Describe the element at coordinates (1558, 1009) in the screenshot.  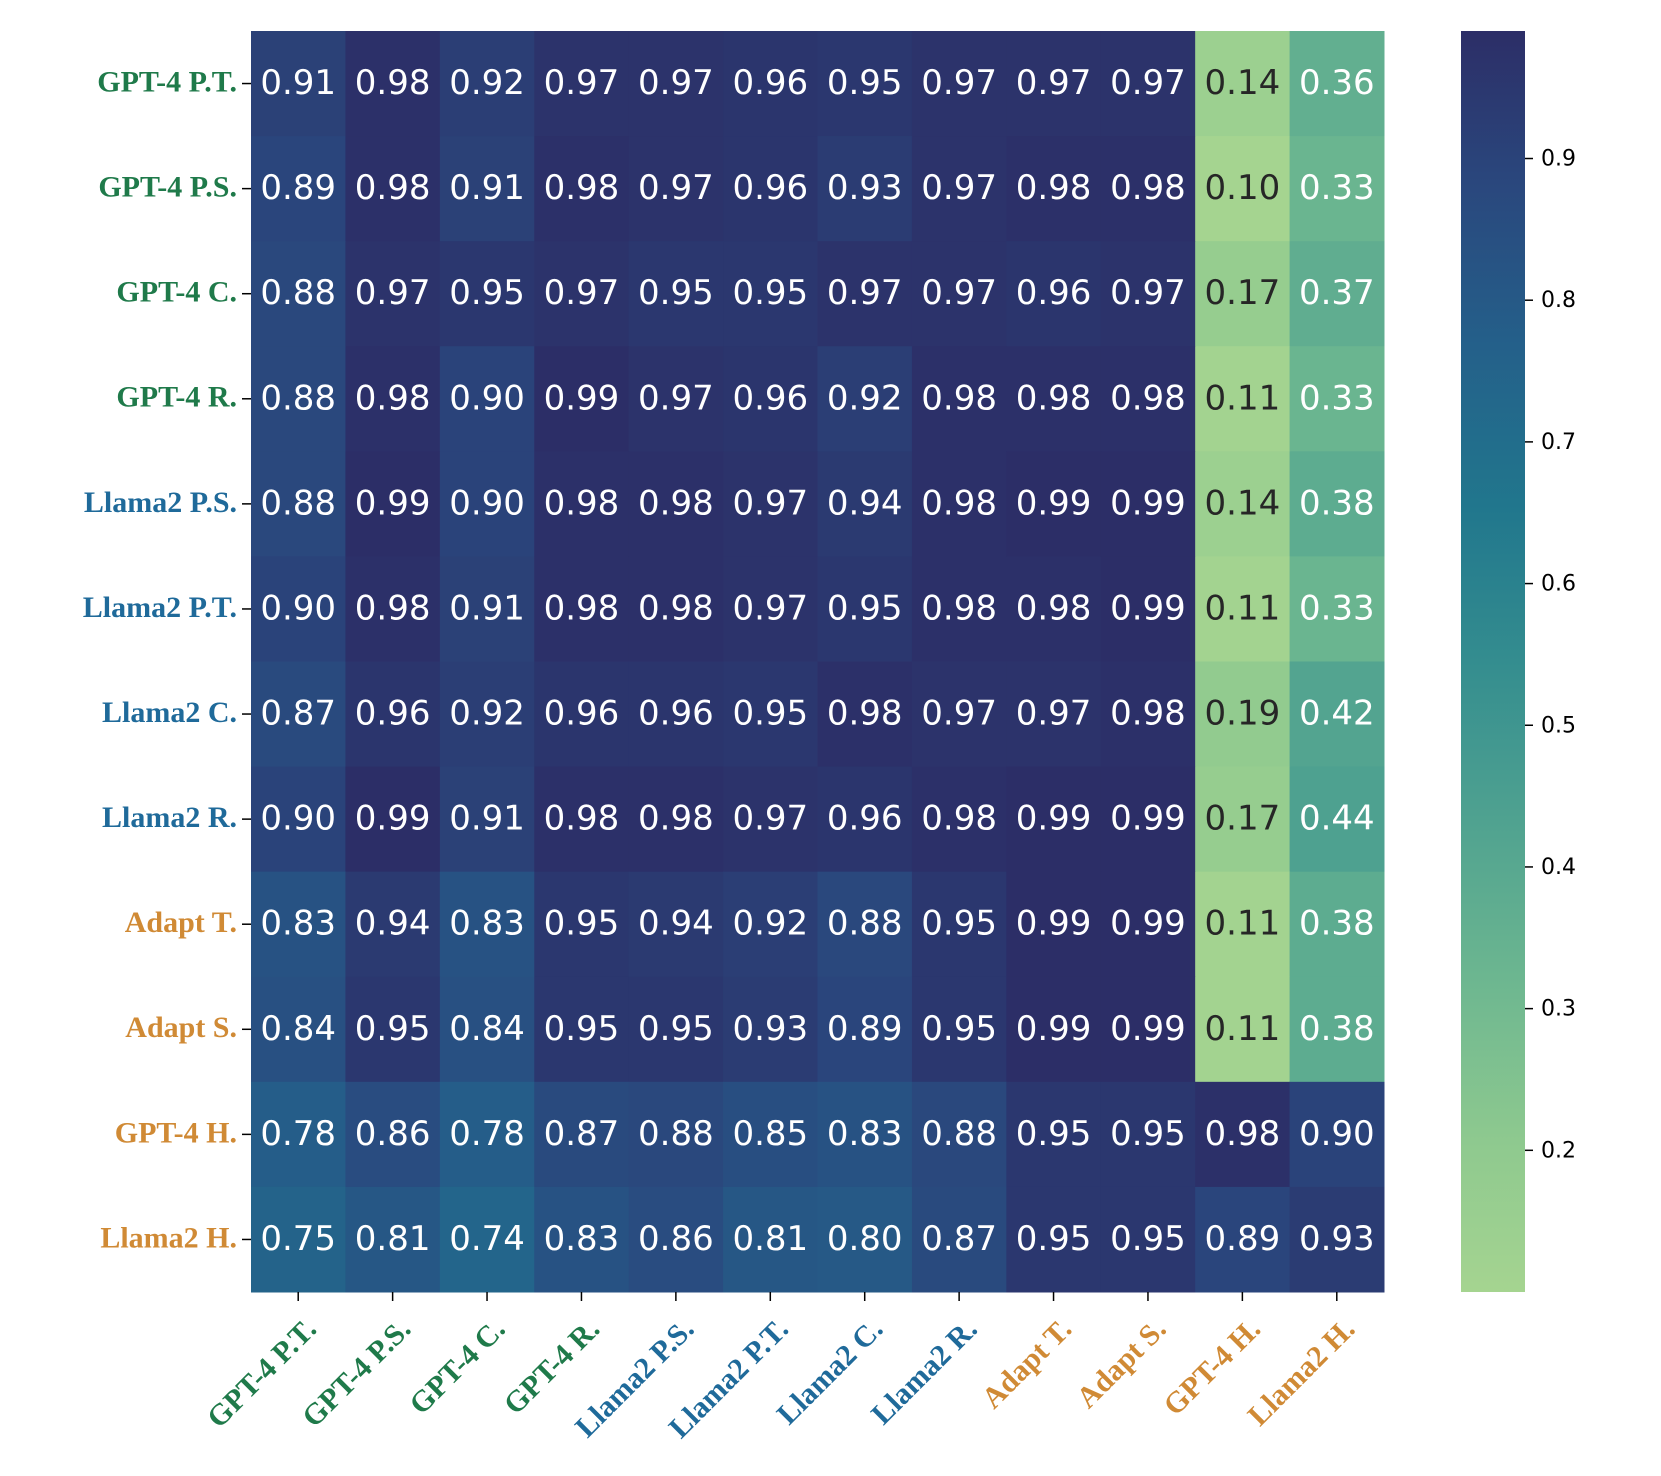
I see `colorbar-tick-label: 0.3` at that location.